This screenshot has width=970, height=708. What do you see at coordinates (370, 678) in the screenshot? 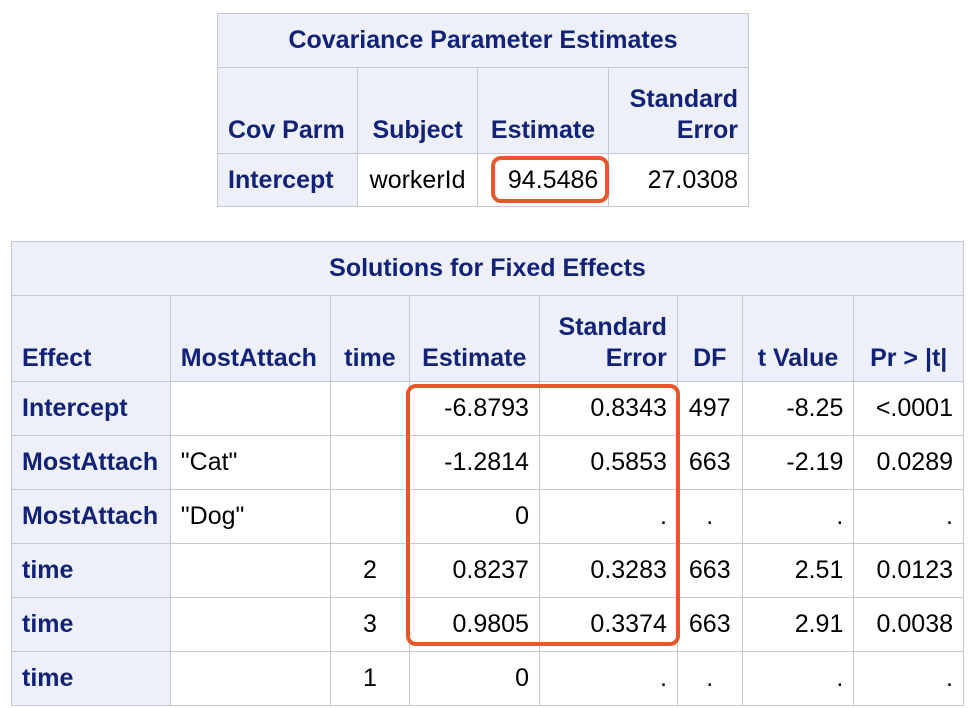
I see `table-cell: 1` at bounding box center [370, 678].